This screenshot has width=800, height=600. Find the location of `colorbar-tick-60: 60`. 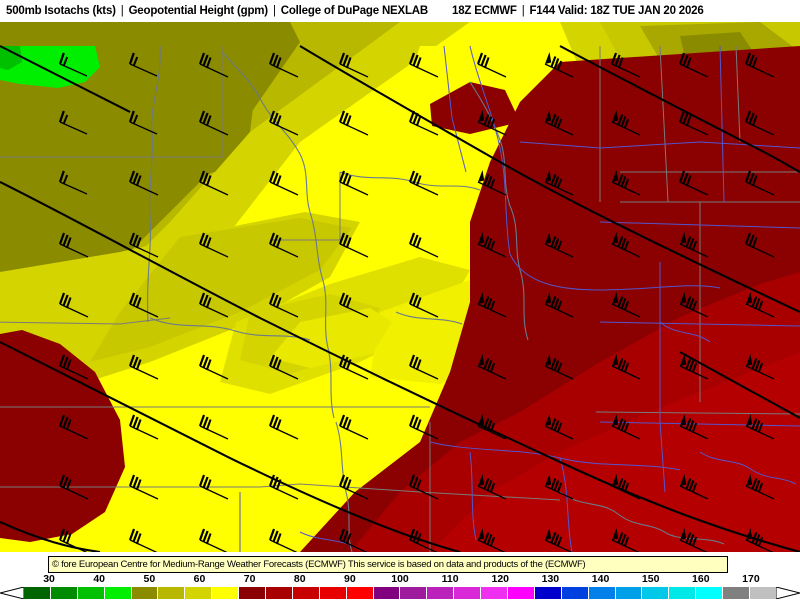

colorbar-tick-60: 60 is located at coordinates (199, 579).